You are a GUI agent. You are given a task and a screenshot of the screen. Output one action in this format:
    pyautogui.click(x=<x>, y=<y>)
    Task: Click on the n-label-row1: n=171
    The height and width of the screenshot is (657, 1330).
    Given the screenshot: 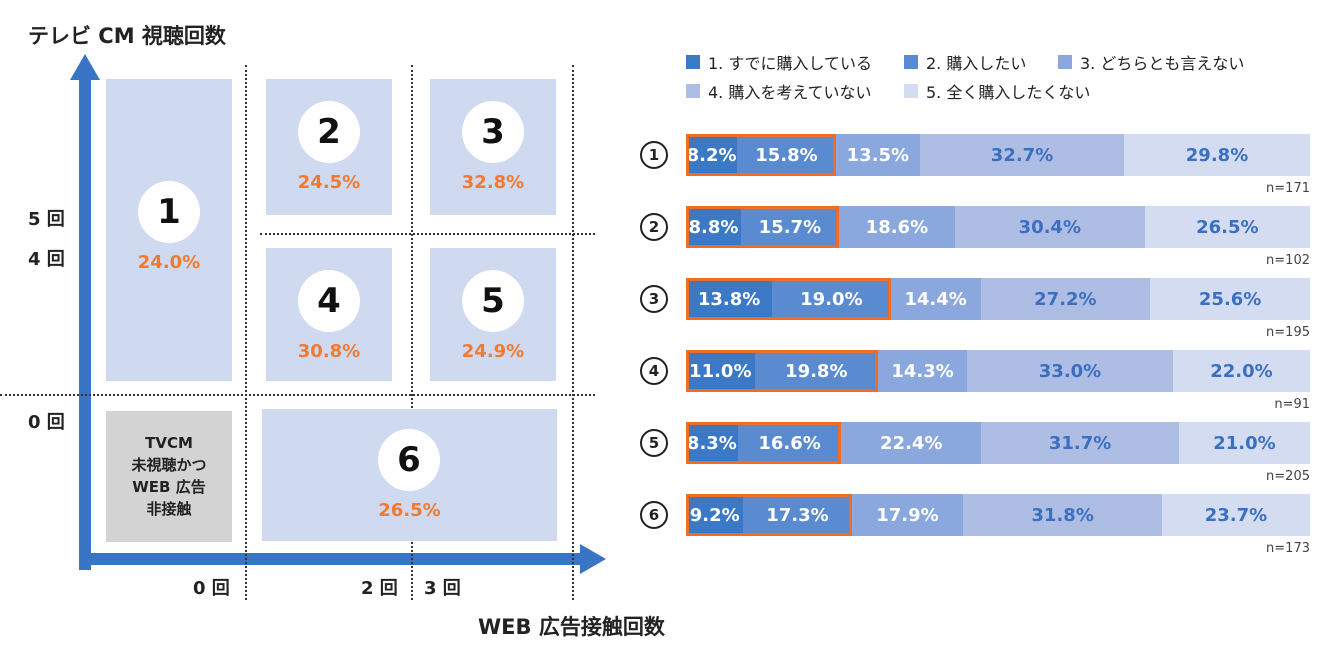 What is the action you would take?
    pyautogui.click(x=1288, y=188)
    